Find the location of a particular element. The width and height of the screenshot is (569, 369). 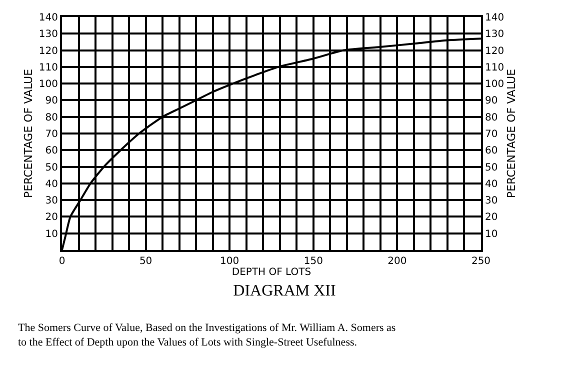

y2-tick-label: 140 is located at coordinates (494, 18).